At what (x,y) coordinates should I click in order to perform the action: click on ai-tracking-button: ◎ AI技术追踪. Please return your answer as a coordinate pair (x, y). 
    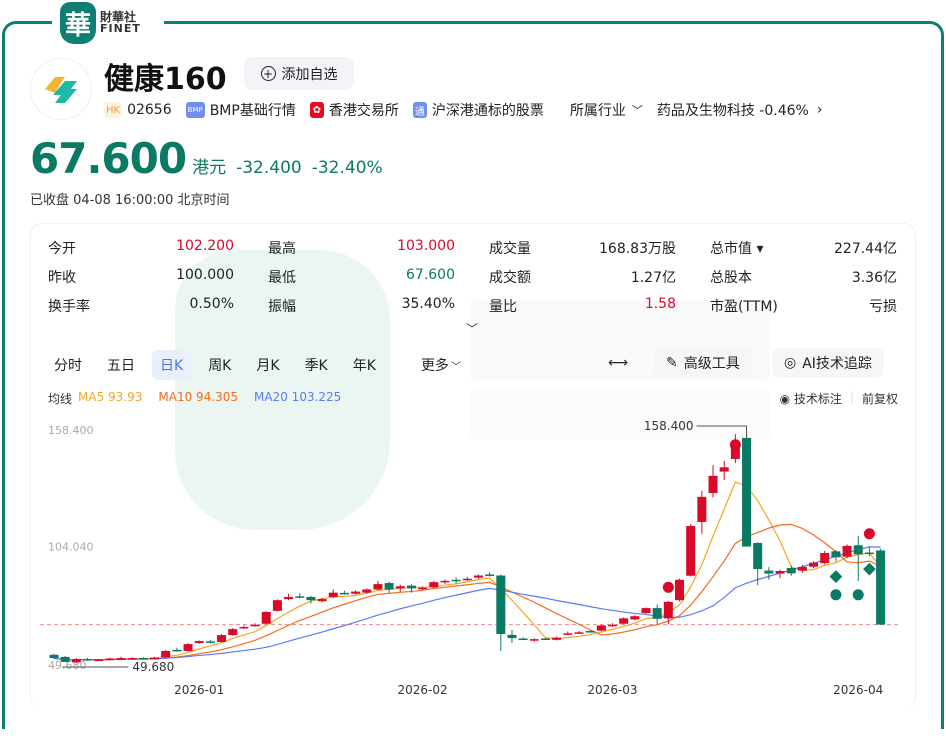
    Looking at the image, I should click on (828, 363).